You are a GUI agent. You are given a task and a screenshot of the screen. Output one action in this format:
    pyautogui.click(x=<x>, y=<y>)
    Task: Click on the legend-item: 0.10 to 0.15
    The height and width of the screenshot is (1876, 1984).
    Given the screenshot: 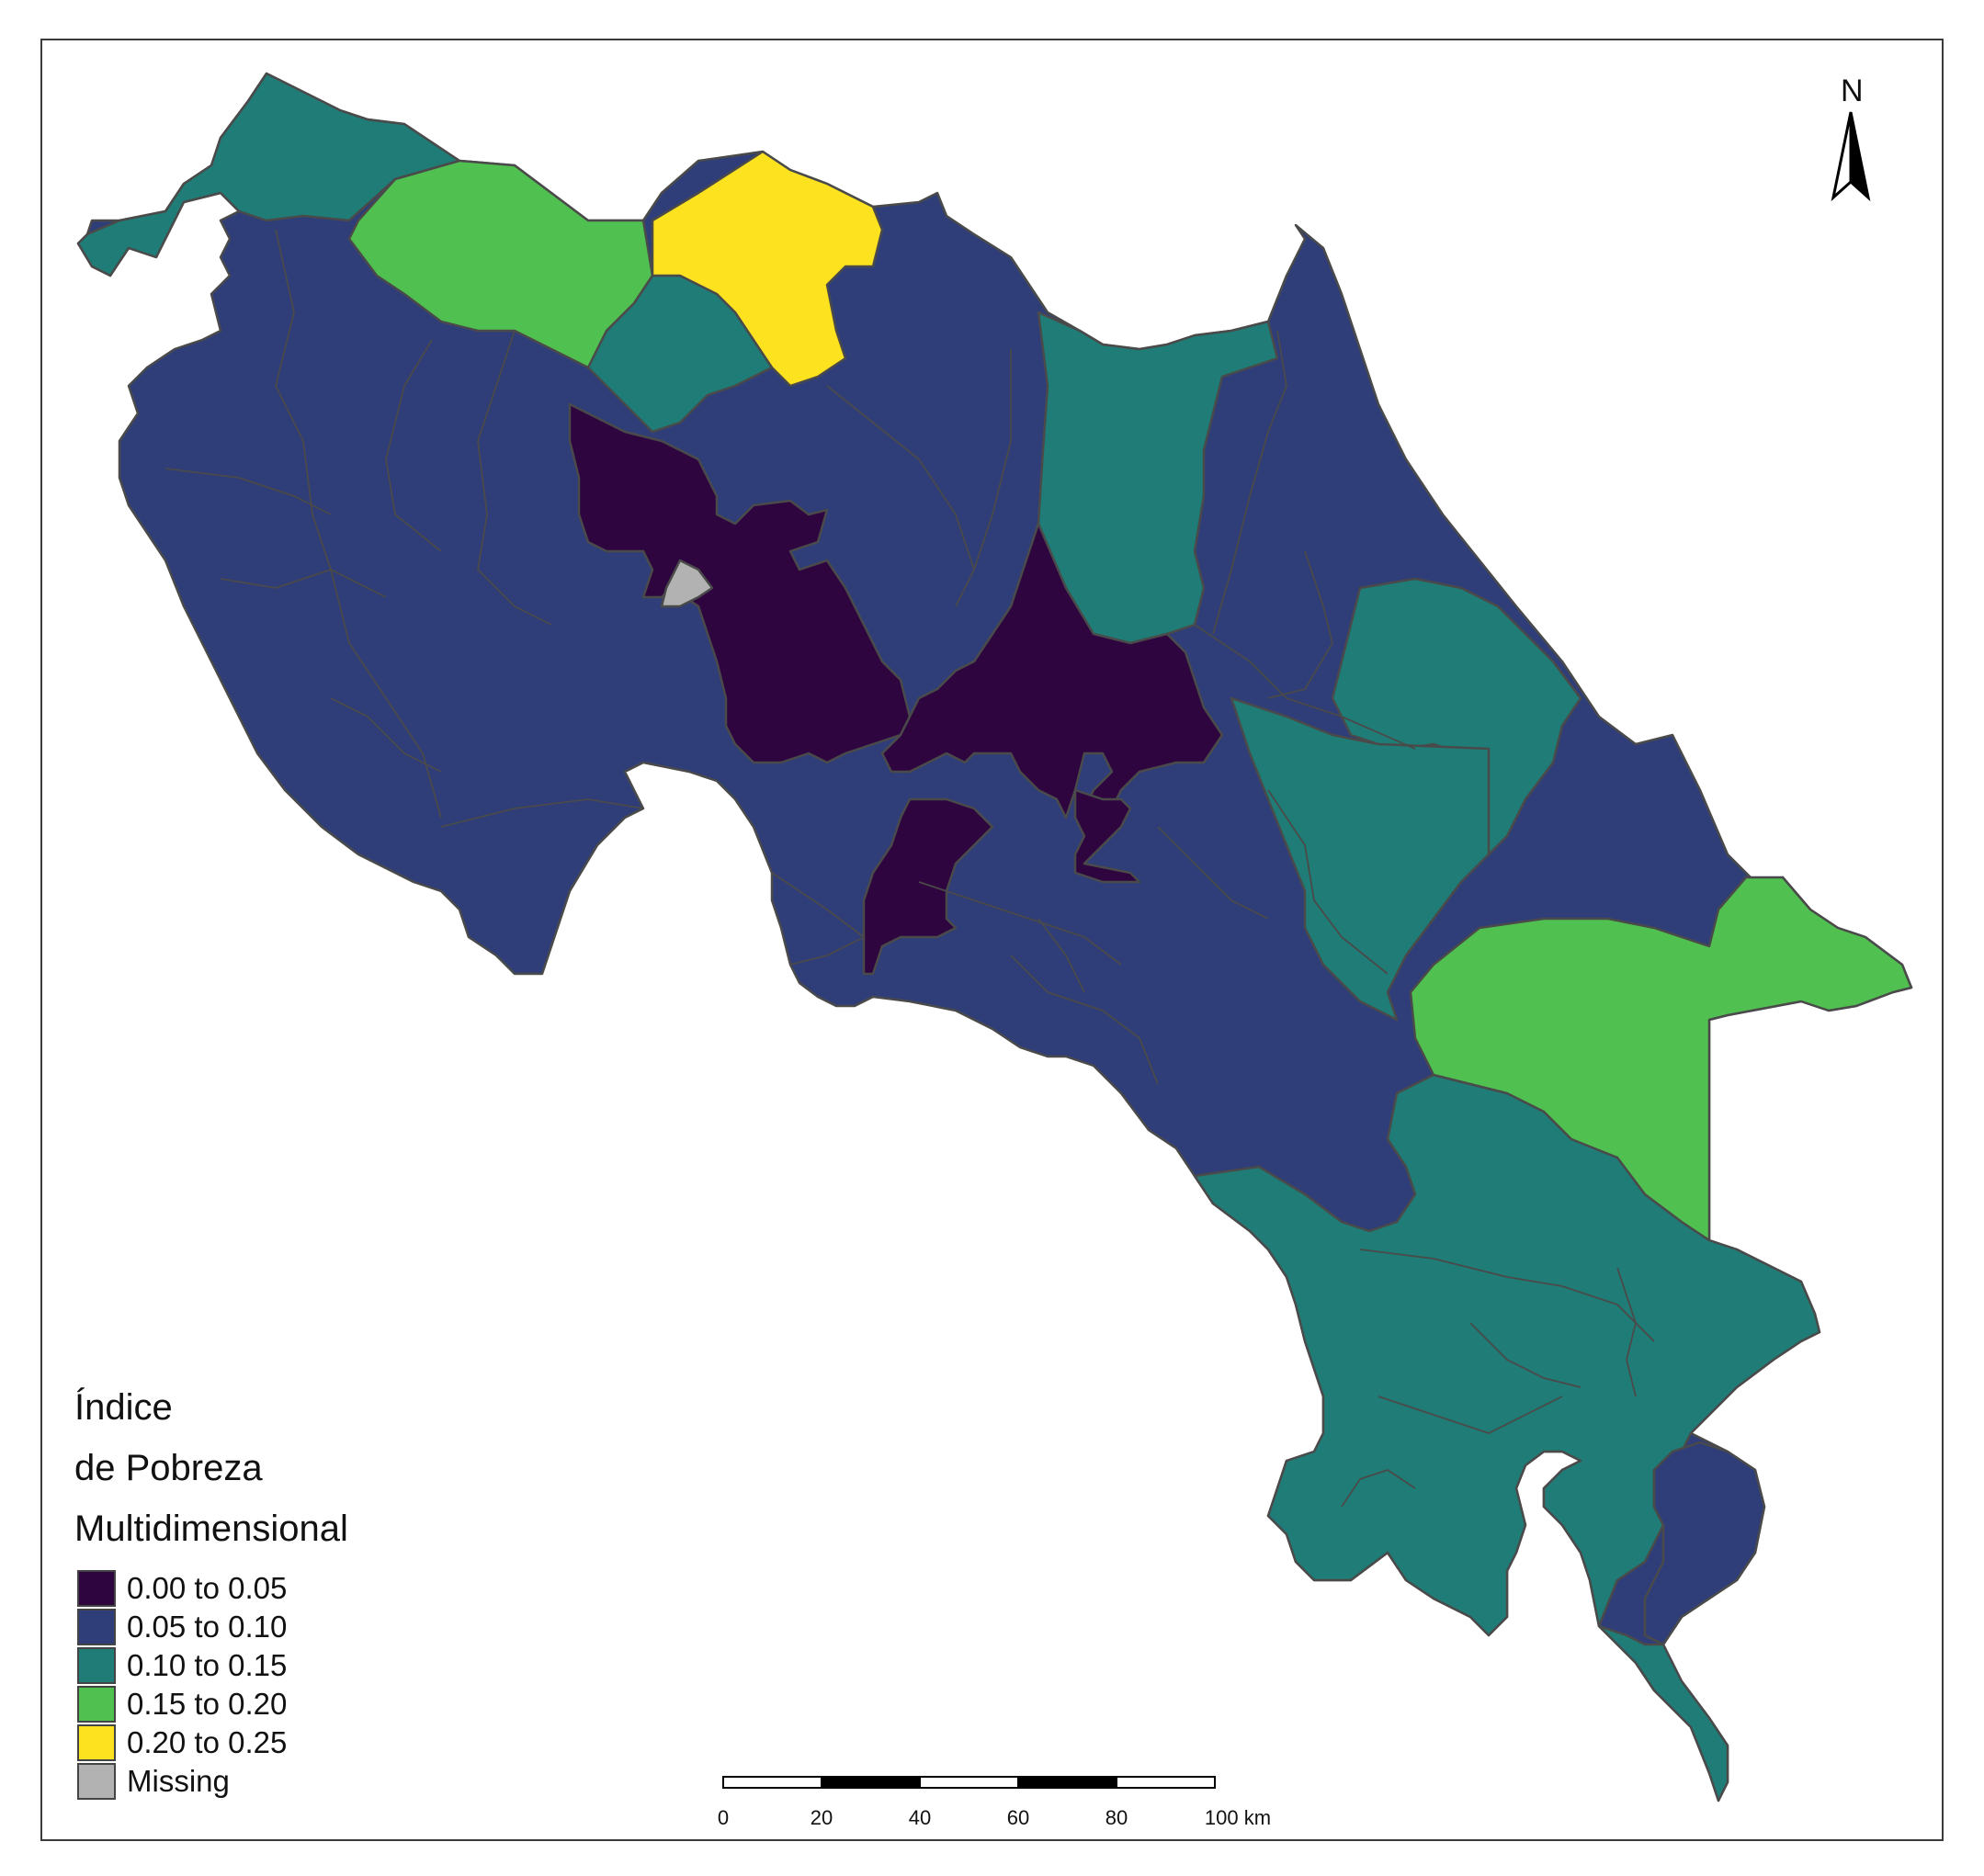 What is the action you would take?
    pyautogui.click(x=182, y=1665)
    